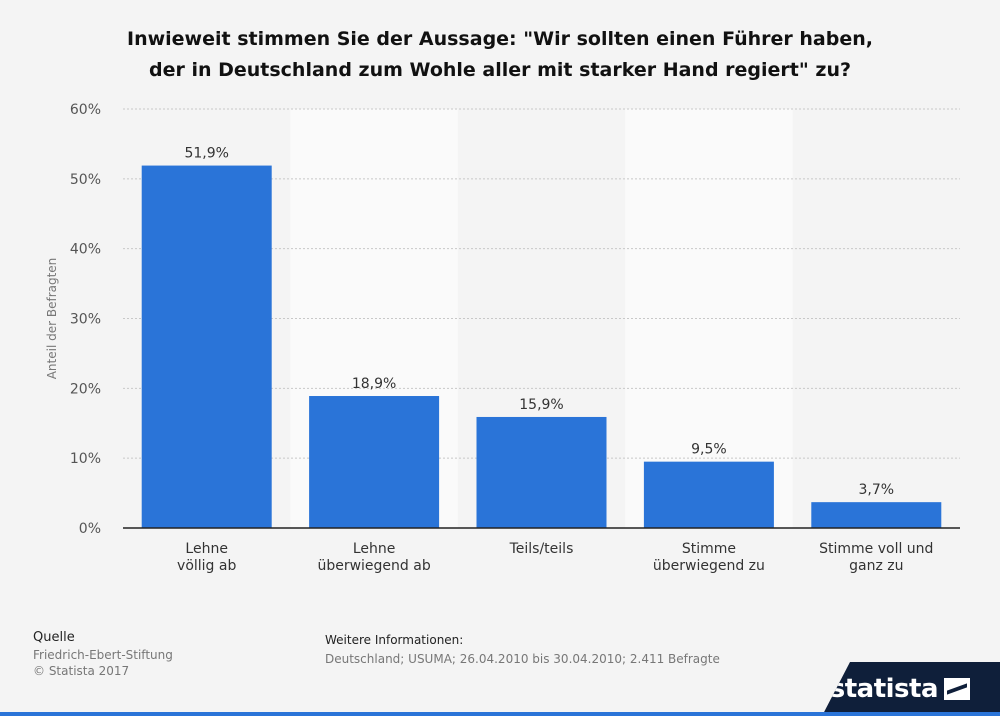 The width and height of the screenshot is (1000, 716). What do you see at coordinates (373, 566) in the screenshot?
I see `x-tick-label-line: überwiegend ab` at bounding box center [373, 566].